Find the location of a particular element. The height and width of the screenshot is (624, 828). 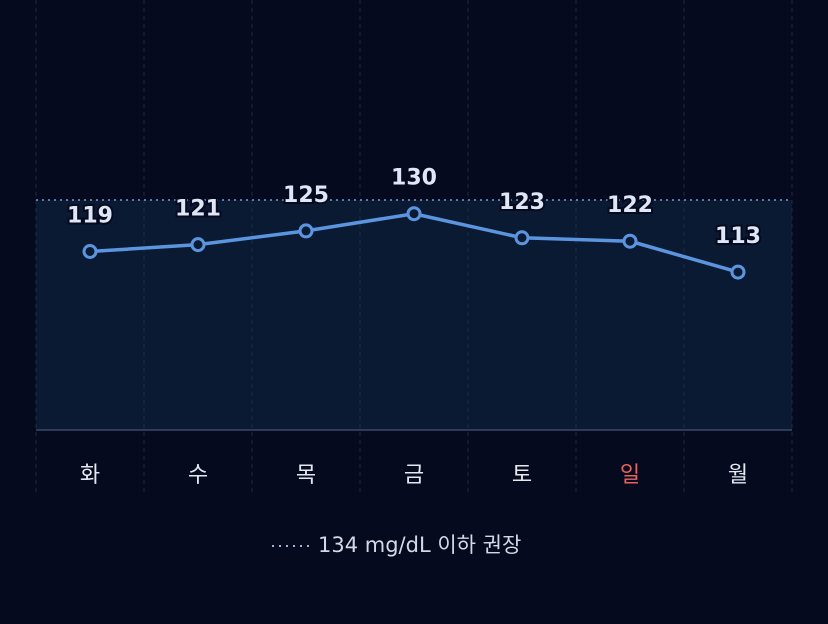

x-tick-label: 수 is located at coordinates (198, 475).